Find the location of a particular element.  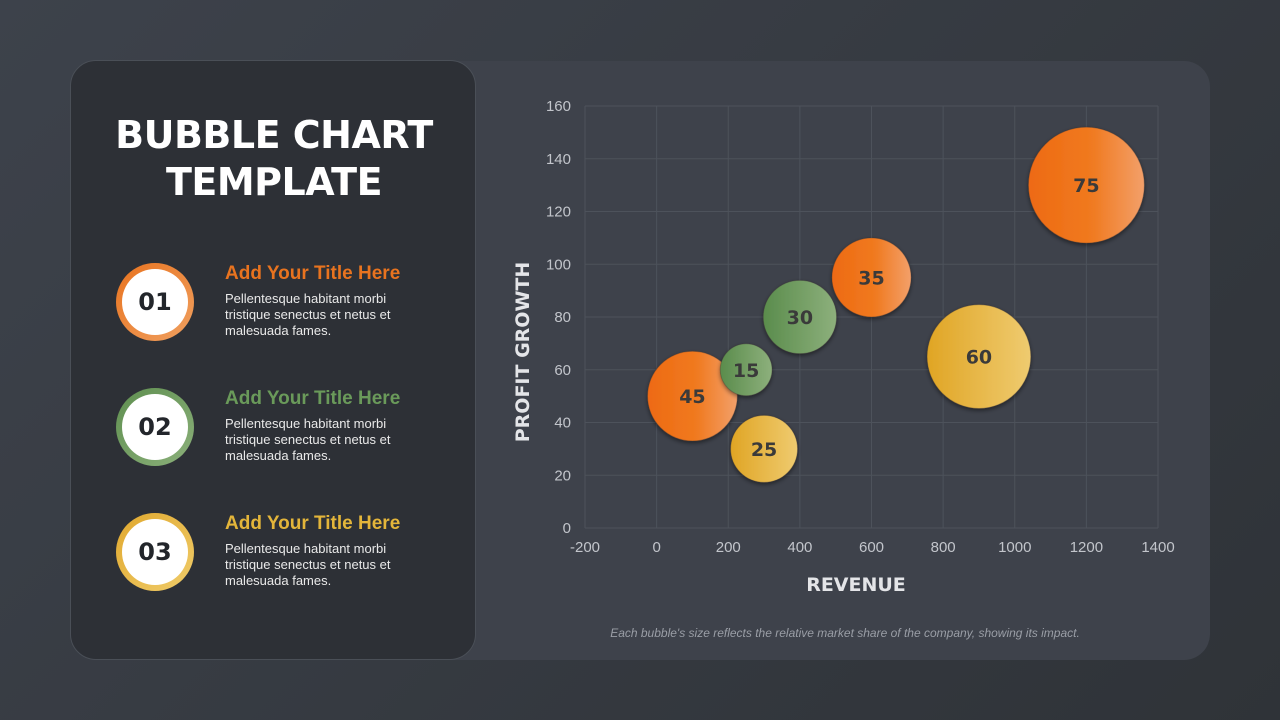

number-badge: 01 is located at coordinates (155, 302).